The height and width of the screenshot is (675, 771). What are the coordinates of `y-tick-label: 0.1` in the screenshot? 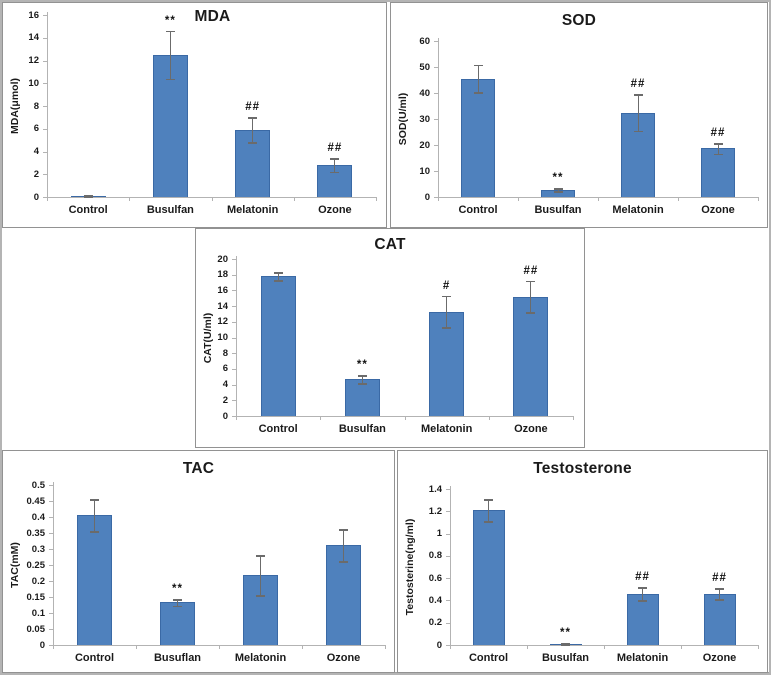 It's located at (38, 613).